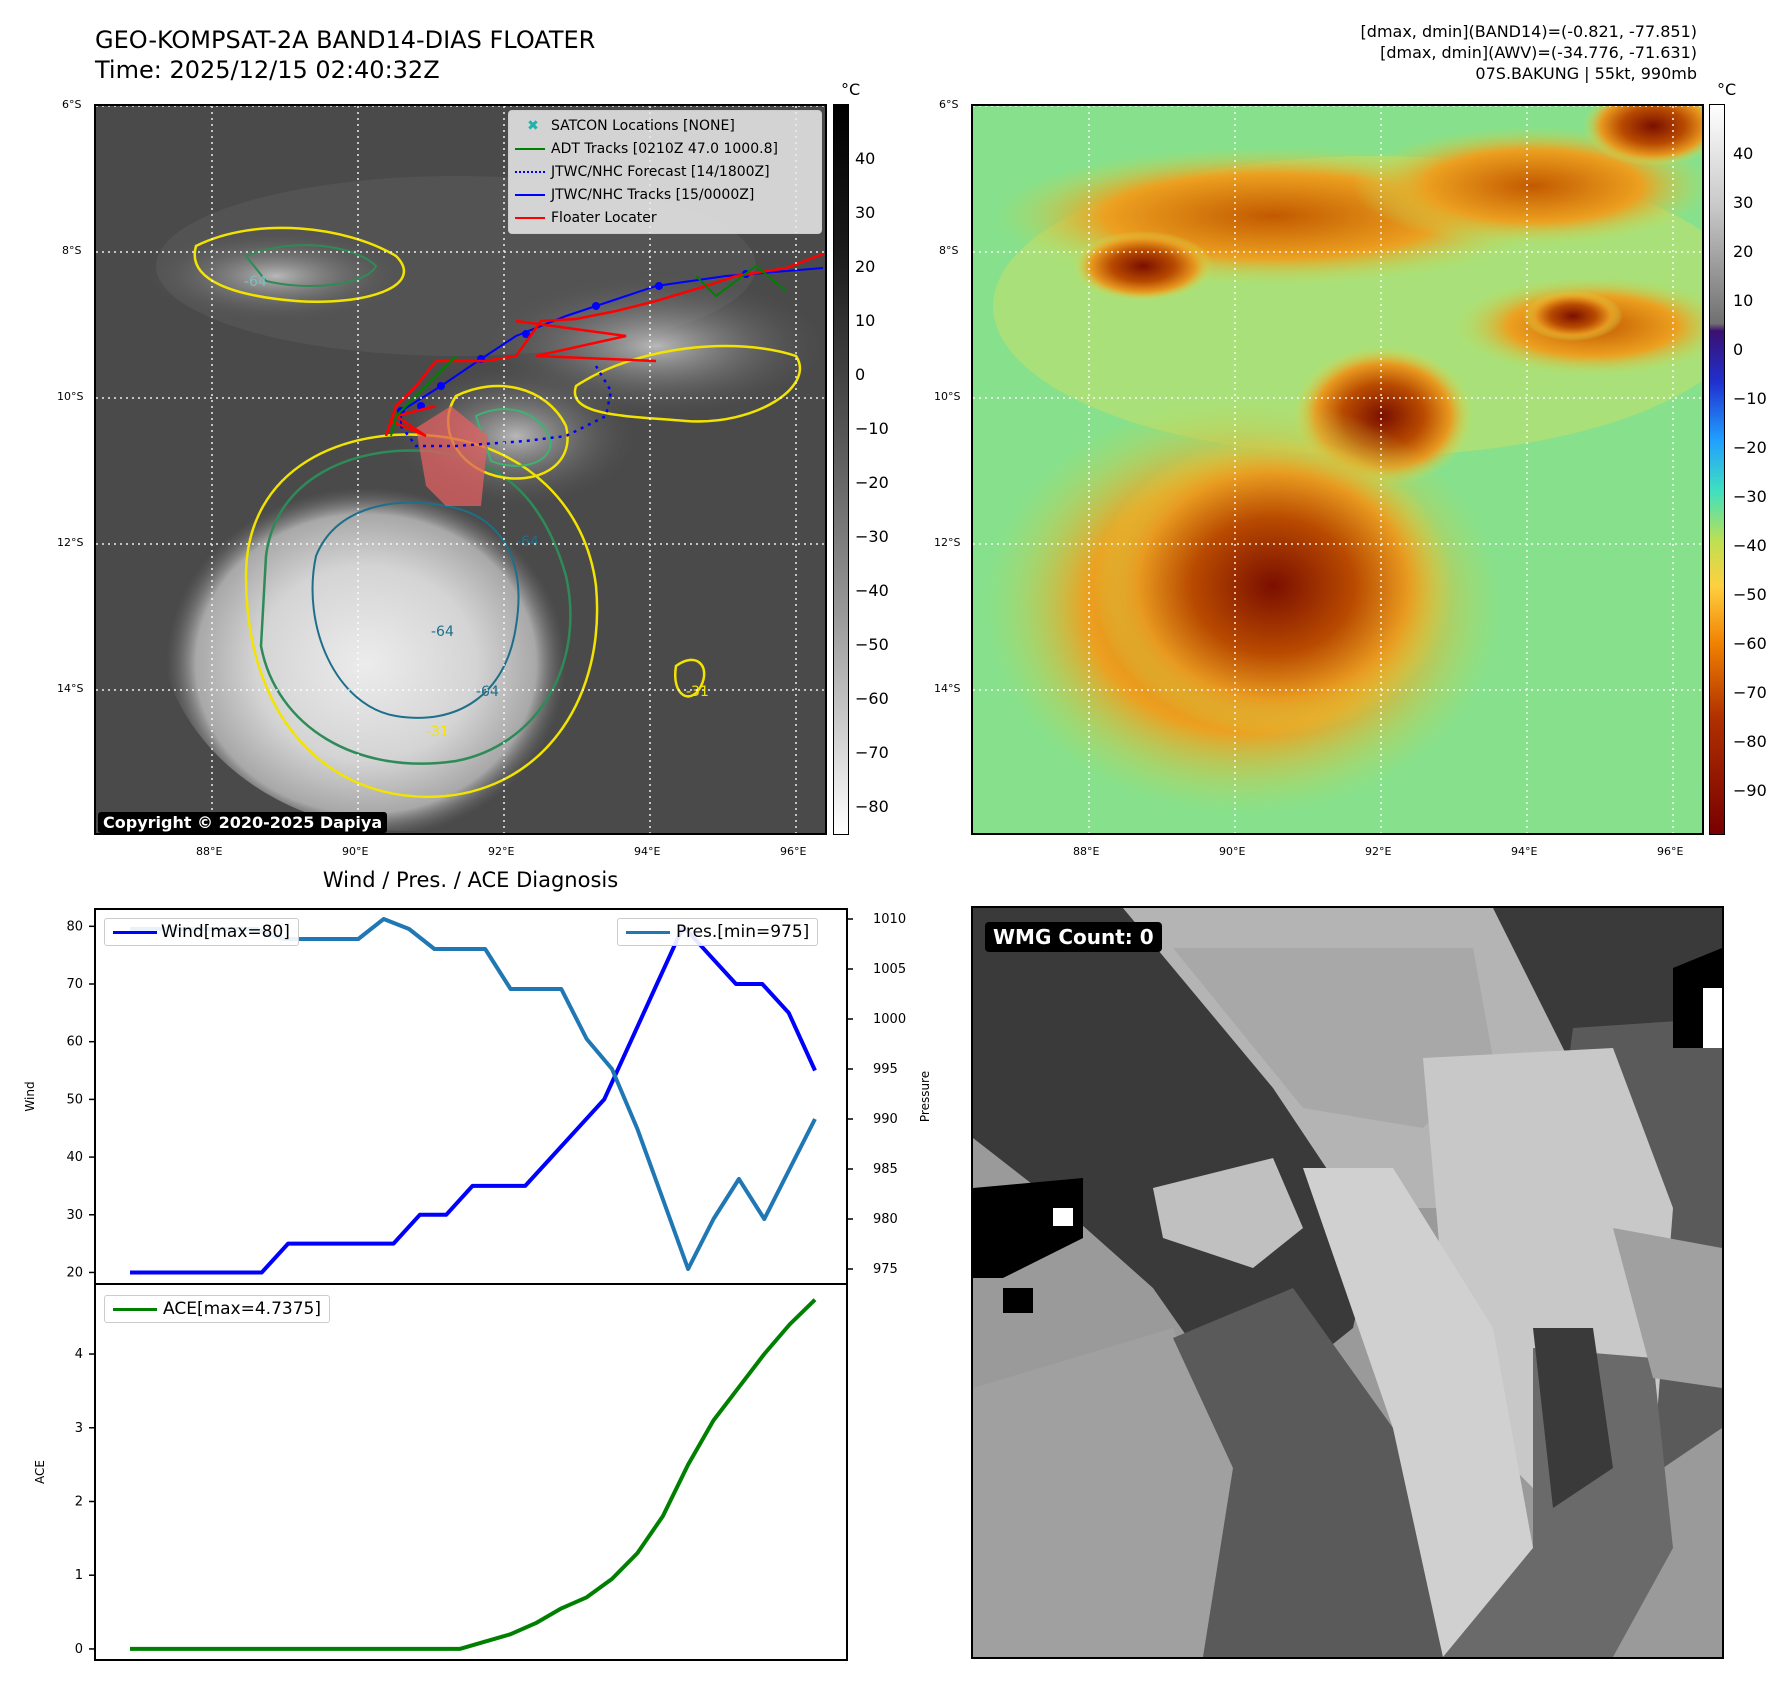  Describe the element at coordinates (225, 932) in the screenshot. I see `wind-legend-label: Wind[max=80]` at that location.